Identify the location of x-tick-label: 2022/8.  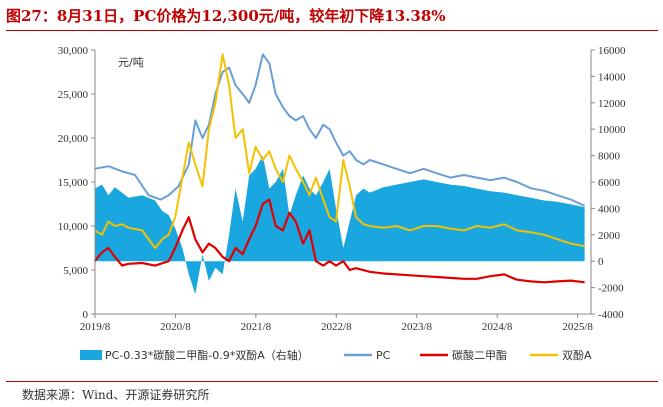
(336, 327).